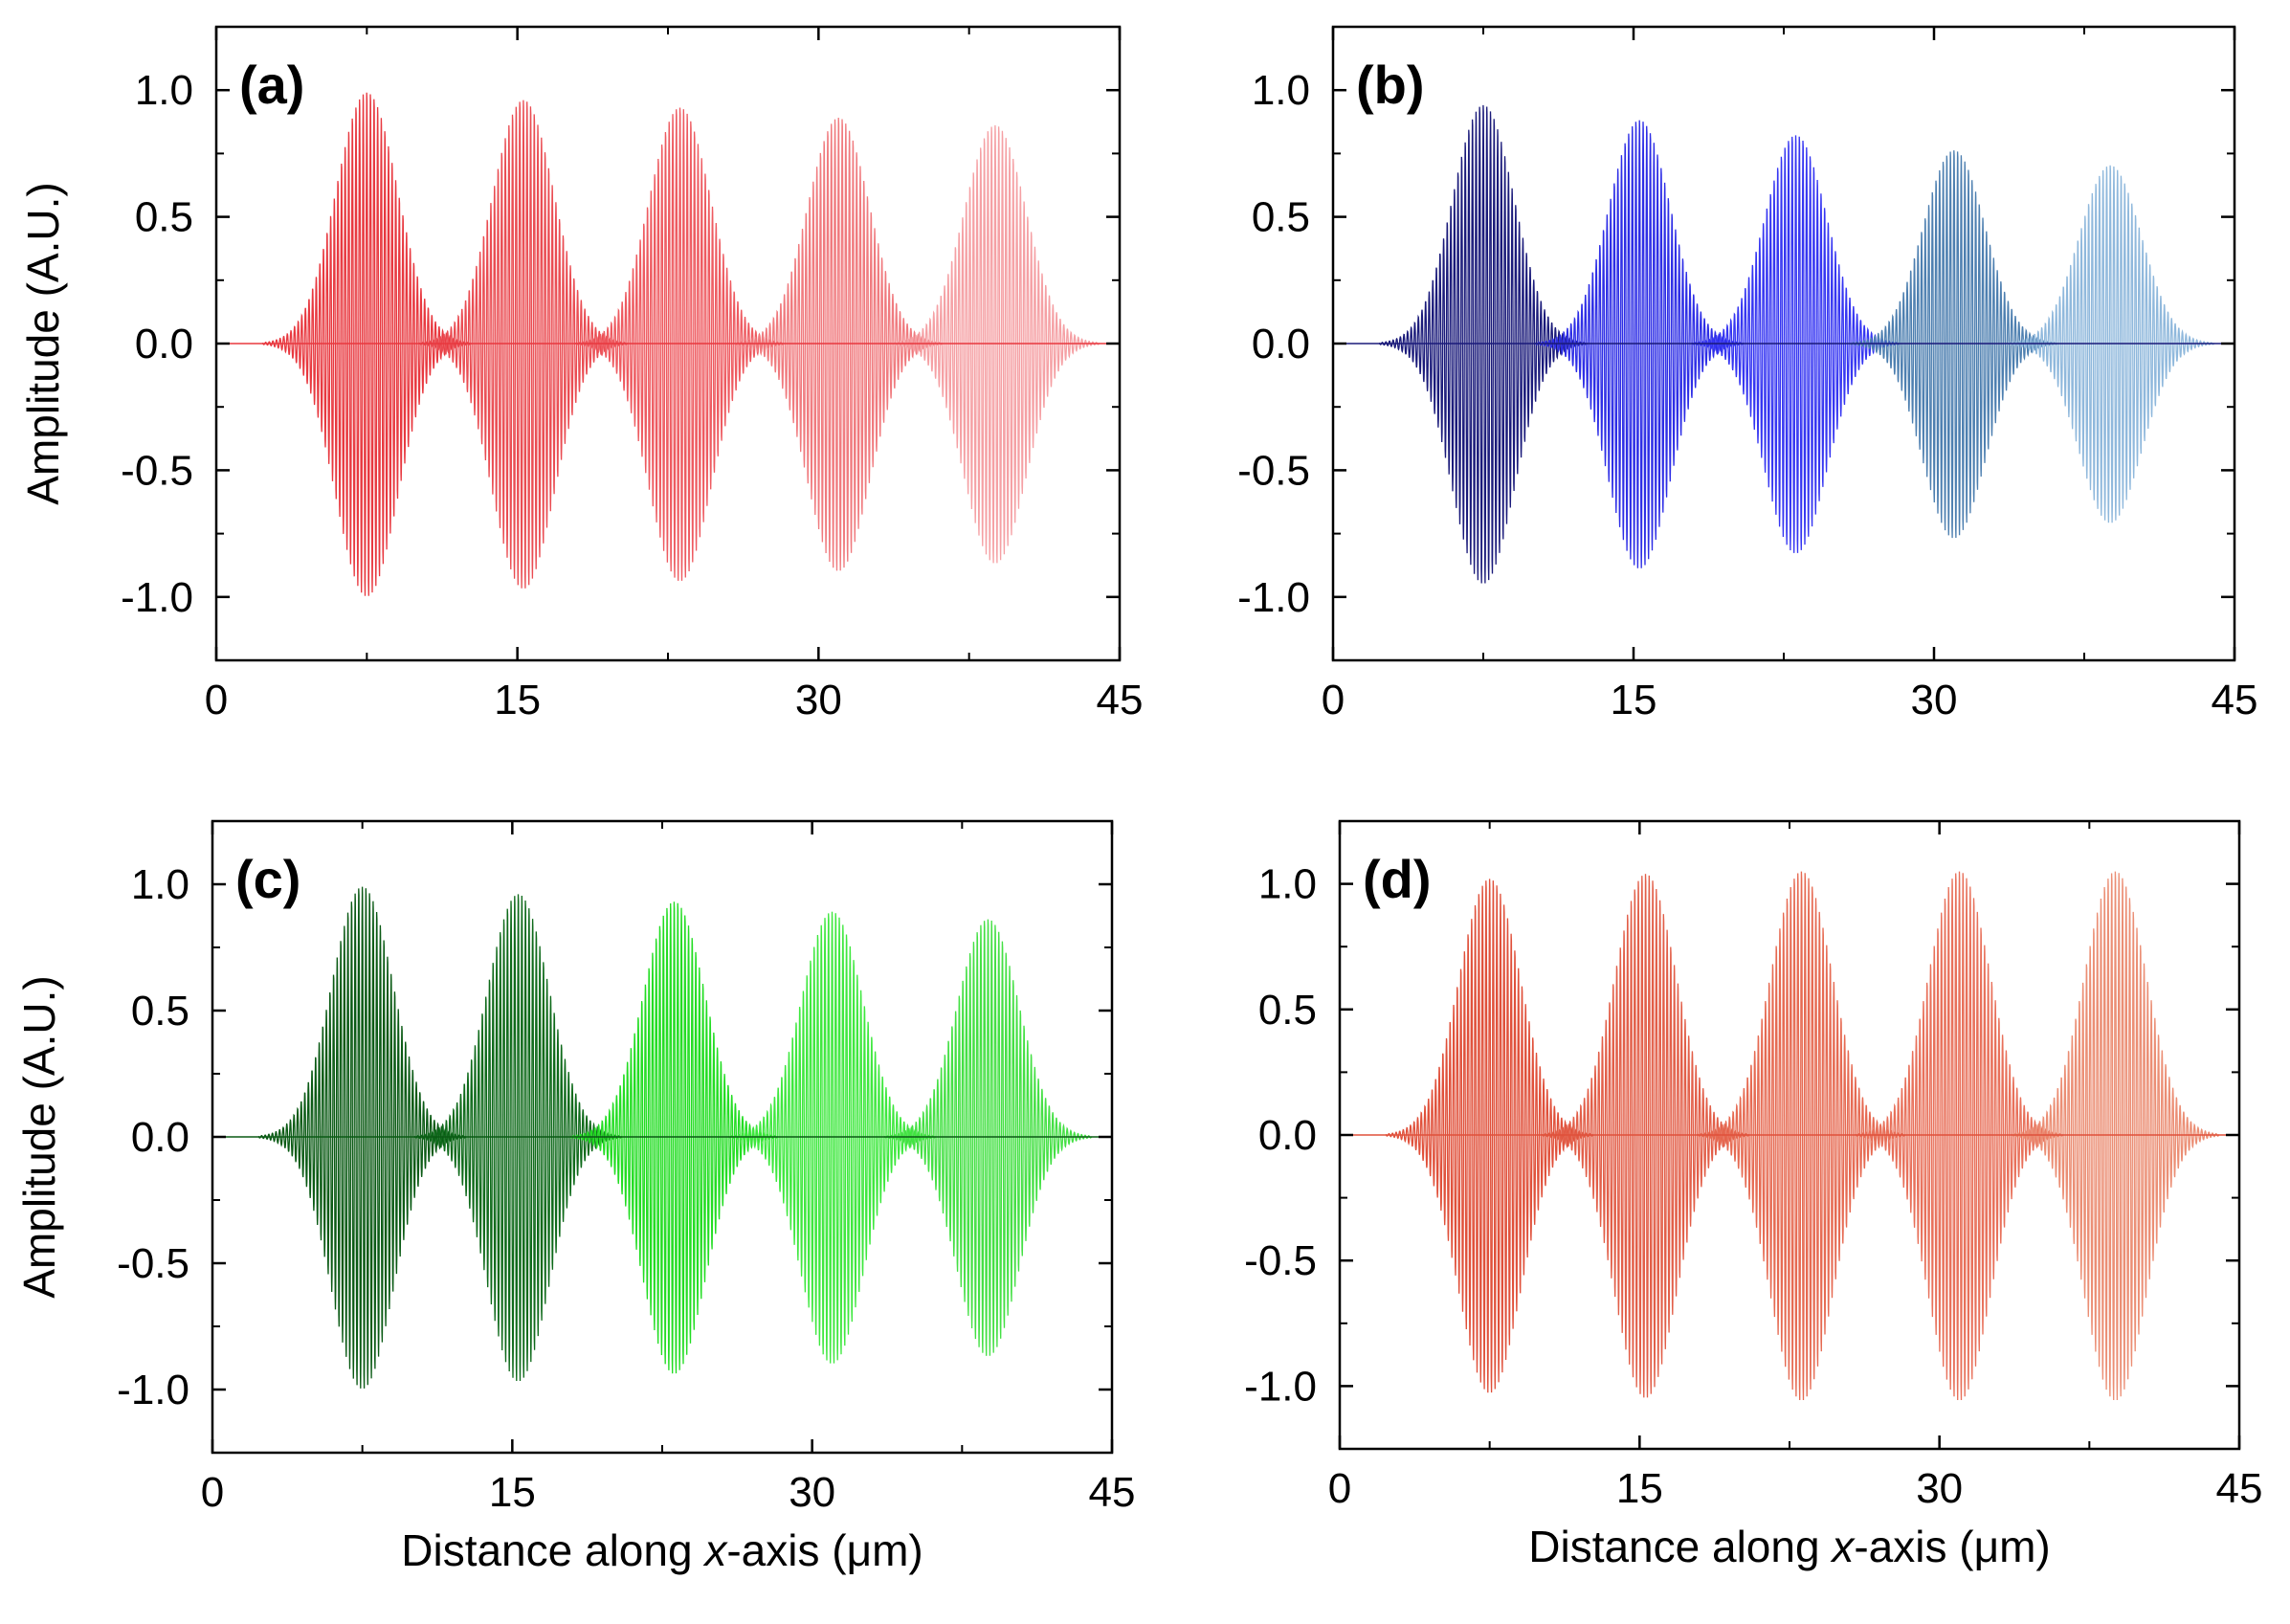 This screenshot has height=1624, width=2290. Describe the element at coordinates (271, 85) in the screenshot. I see `panel-label: (a)` at that location.